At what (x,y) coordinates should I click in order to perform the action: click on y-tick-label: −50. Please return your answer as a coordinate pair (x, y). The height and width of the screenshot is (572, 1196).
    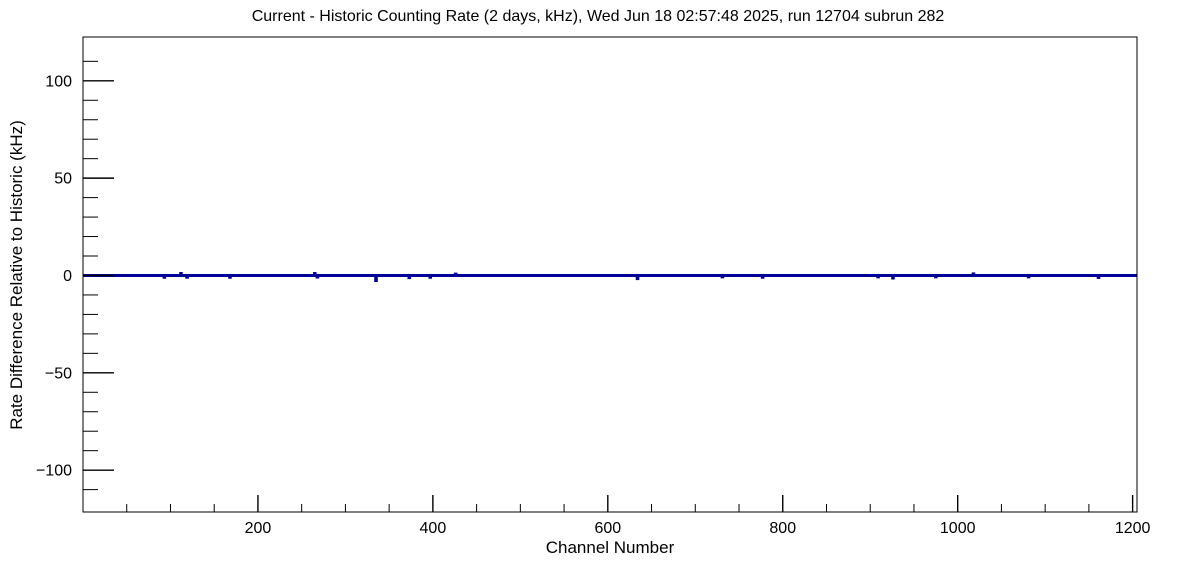
    Looking at the image, I should click on (58, 373).